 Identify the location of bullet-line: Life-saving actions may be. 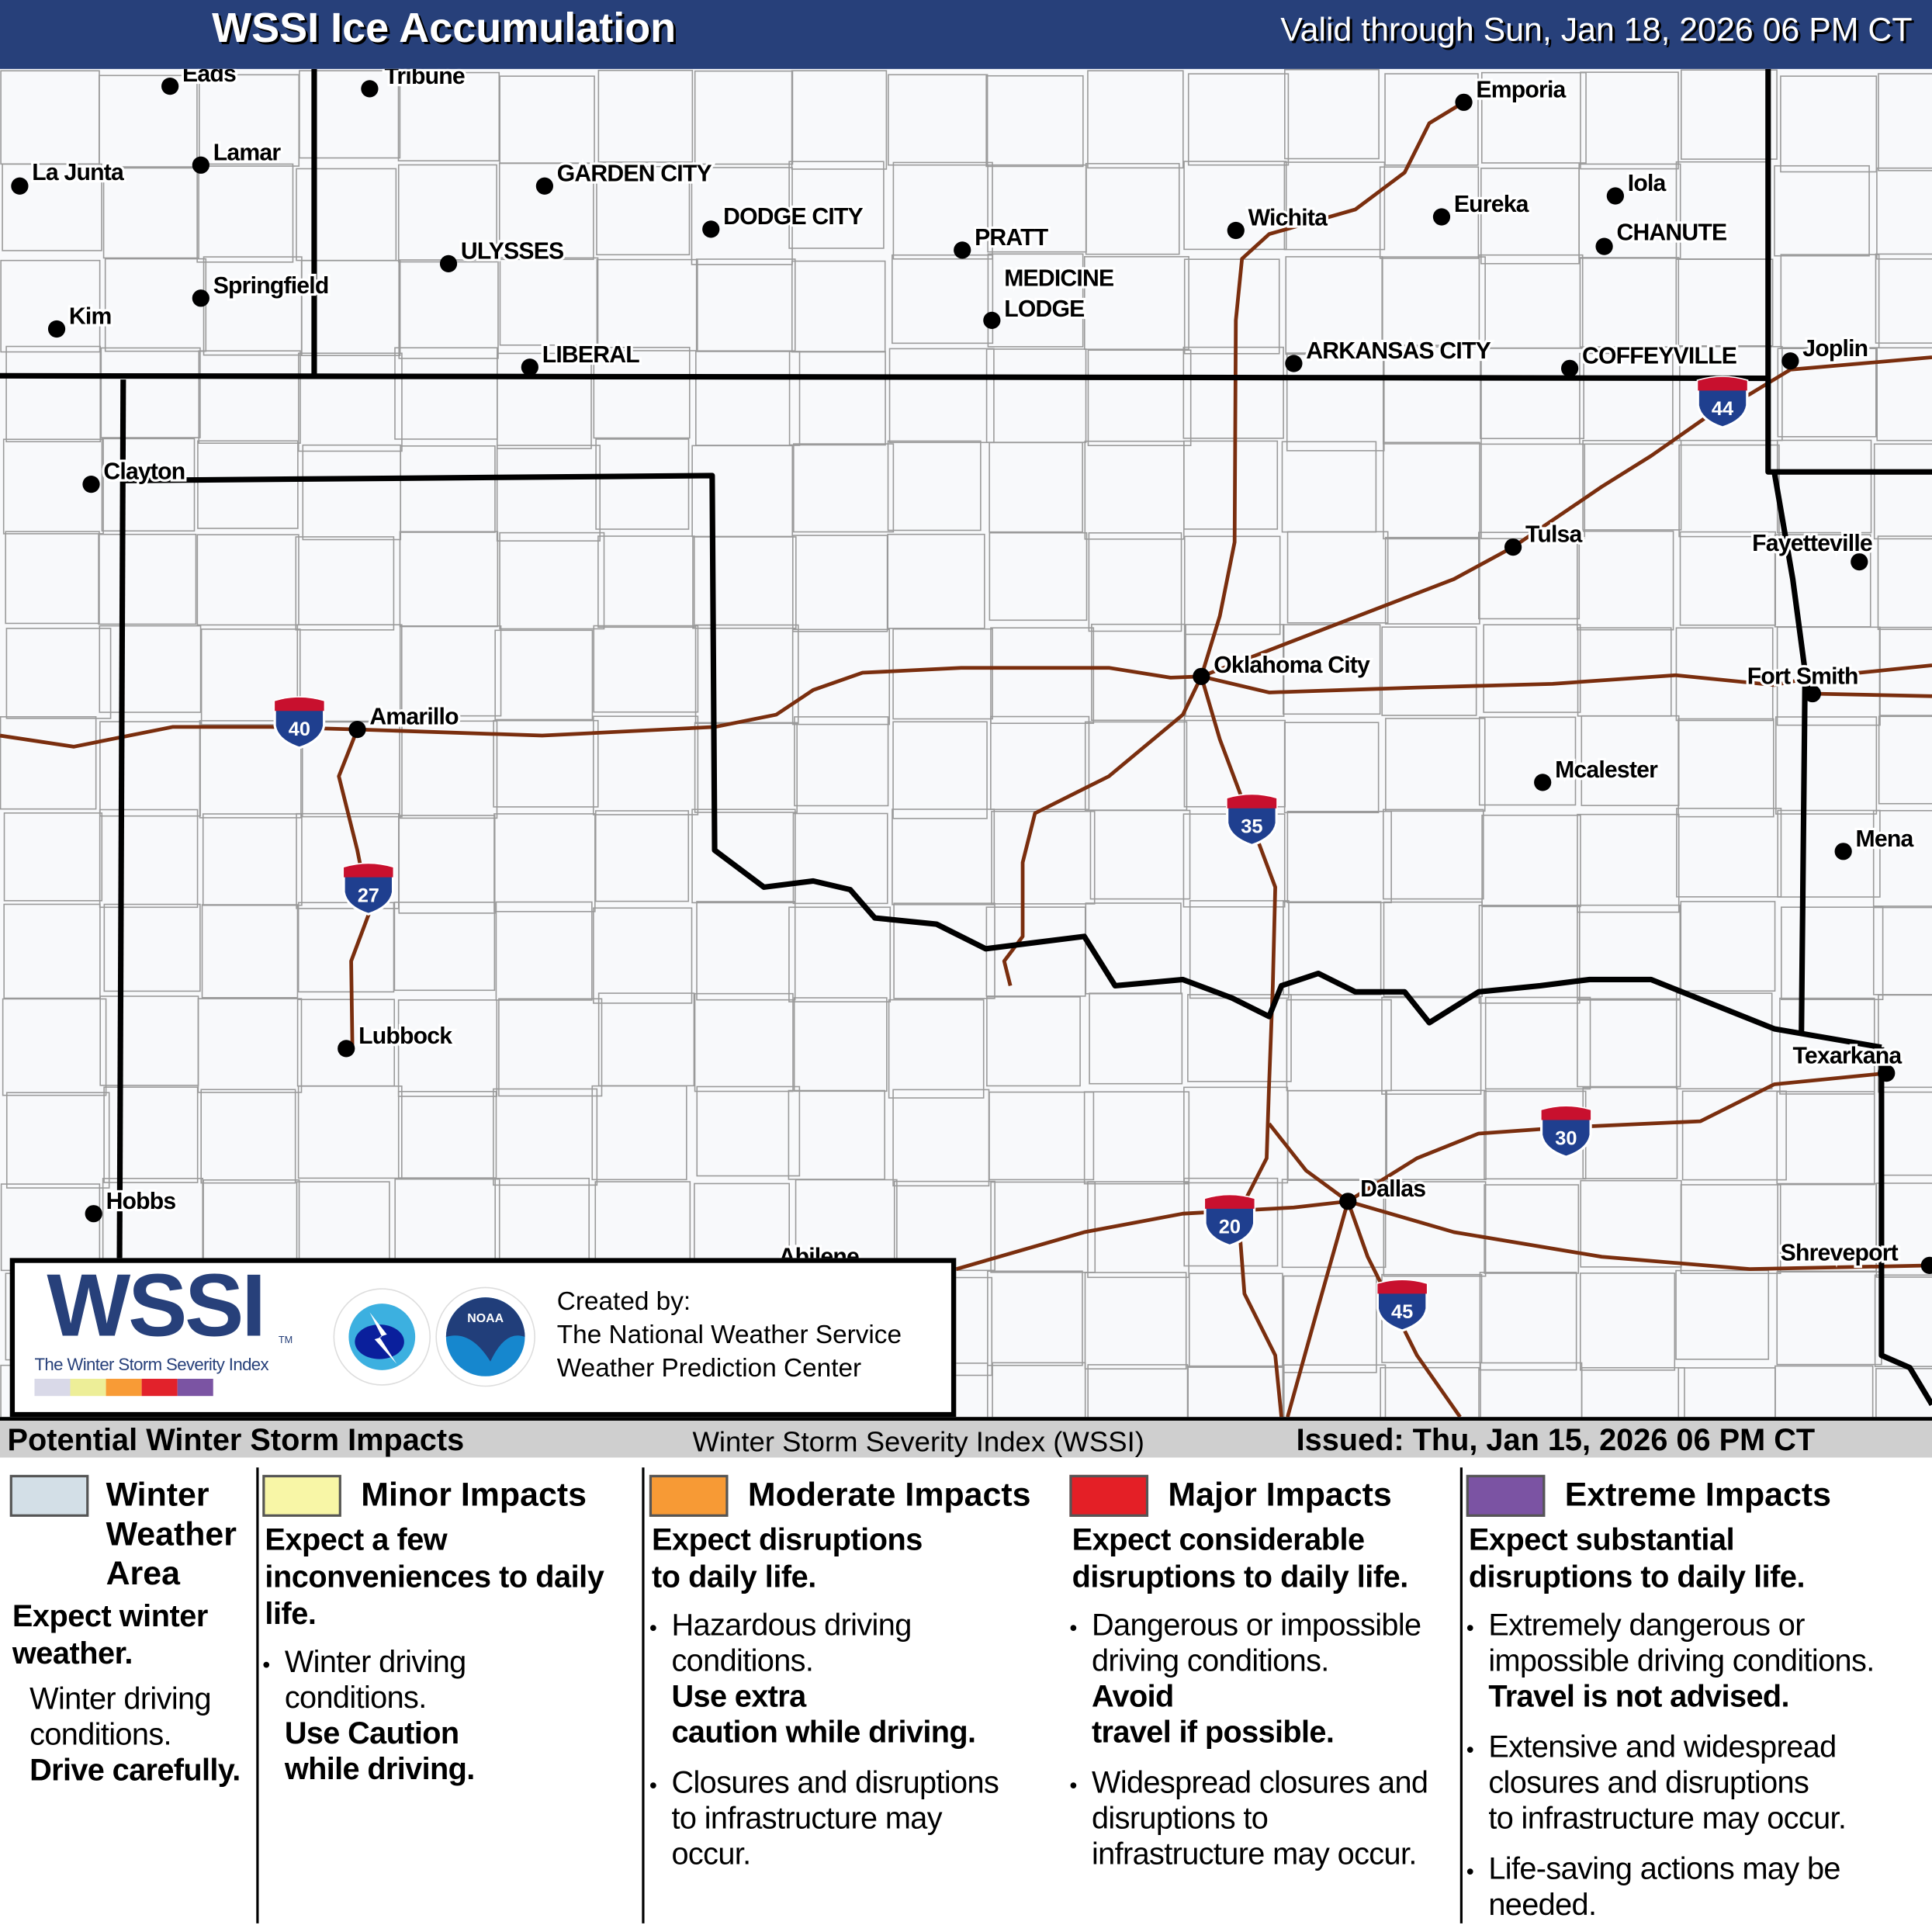
(1664, 1869).